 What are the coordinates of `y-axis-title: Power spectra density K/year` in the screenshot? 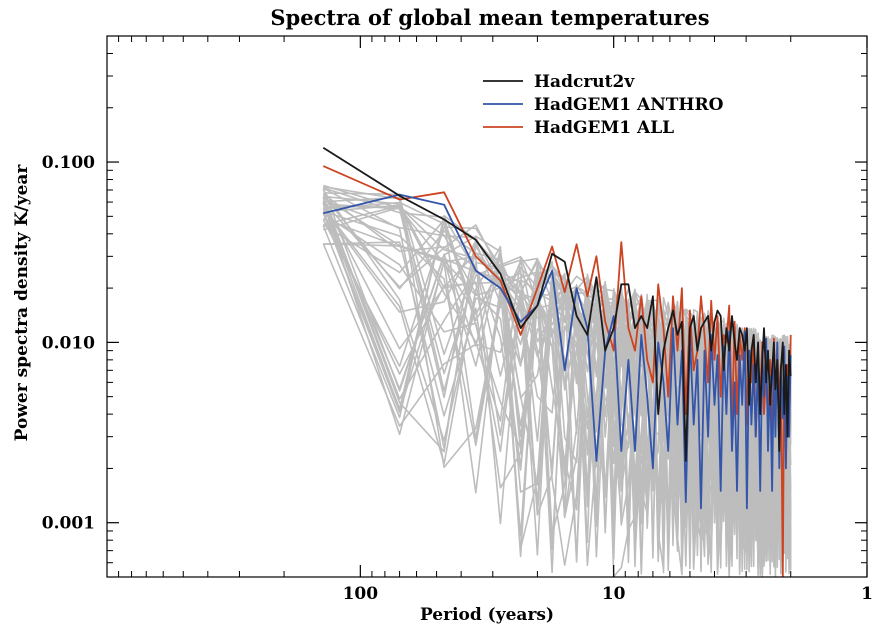 It's located at (22, 303).